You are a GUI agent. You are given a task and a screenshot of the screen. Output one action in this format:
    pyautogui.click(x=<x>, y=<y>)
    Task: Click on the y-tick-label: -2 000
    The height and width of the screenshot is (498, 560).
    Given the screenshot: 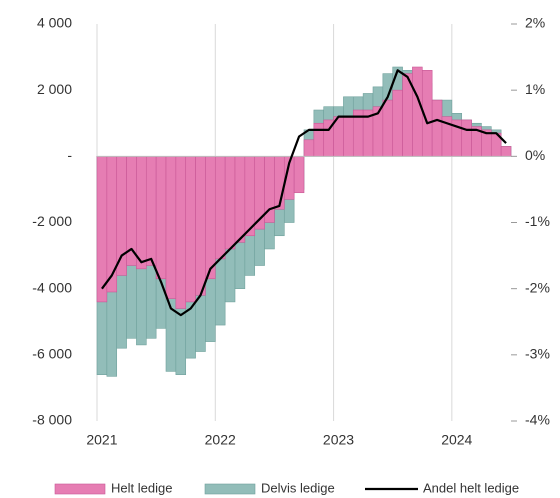 What is the action you would take?
    pyautogui.click(x=52, y=221)
    